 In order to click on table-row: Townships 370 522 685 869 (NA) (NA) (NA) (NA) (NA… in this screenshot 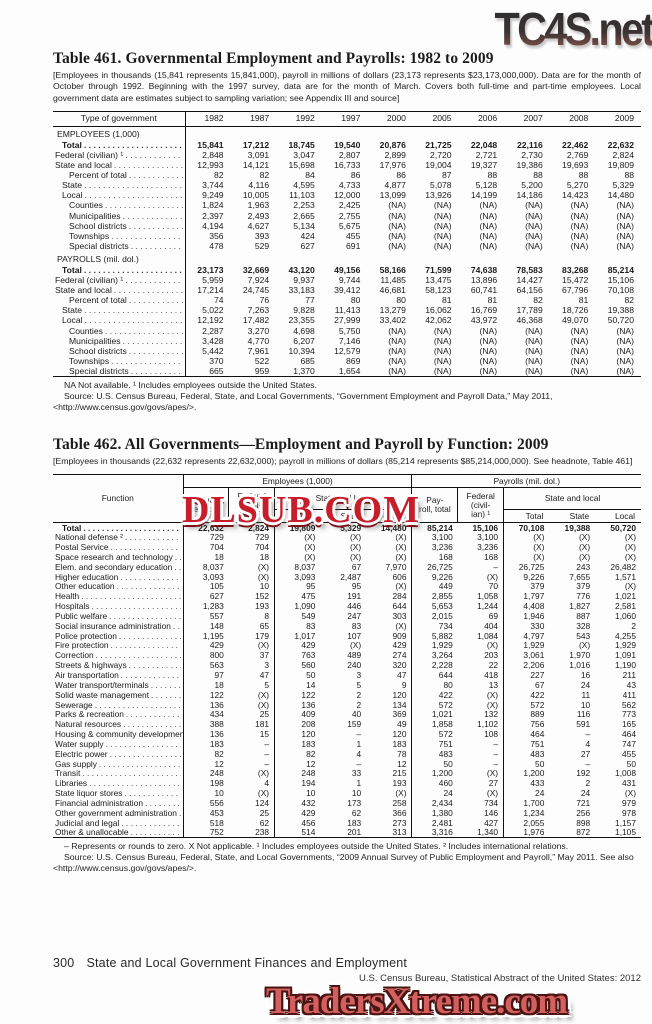, I will do `click(347, 361)`.